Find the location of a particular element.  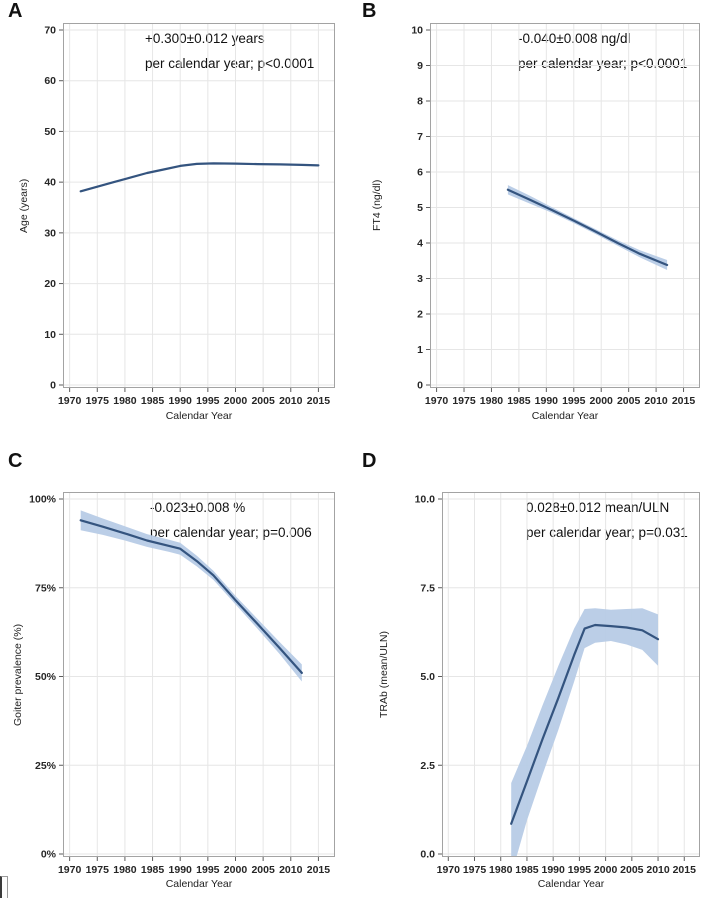

panel-d-y-axis-title: TRAb (mean/ULN) is located at coordinates (384, 674).